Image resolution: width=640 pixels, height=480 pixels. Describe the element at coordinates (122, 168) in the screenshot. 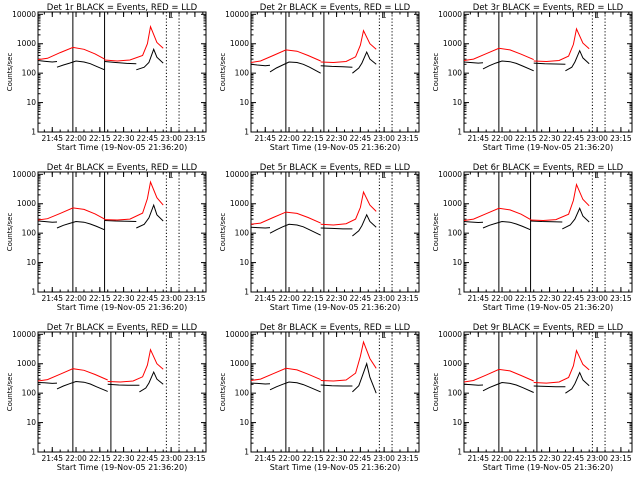

I see `chart-title: Det 4r BLACK = Events, RED = LLD` at that location.